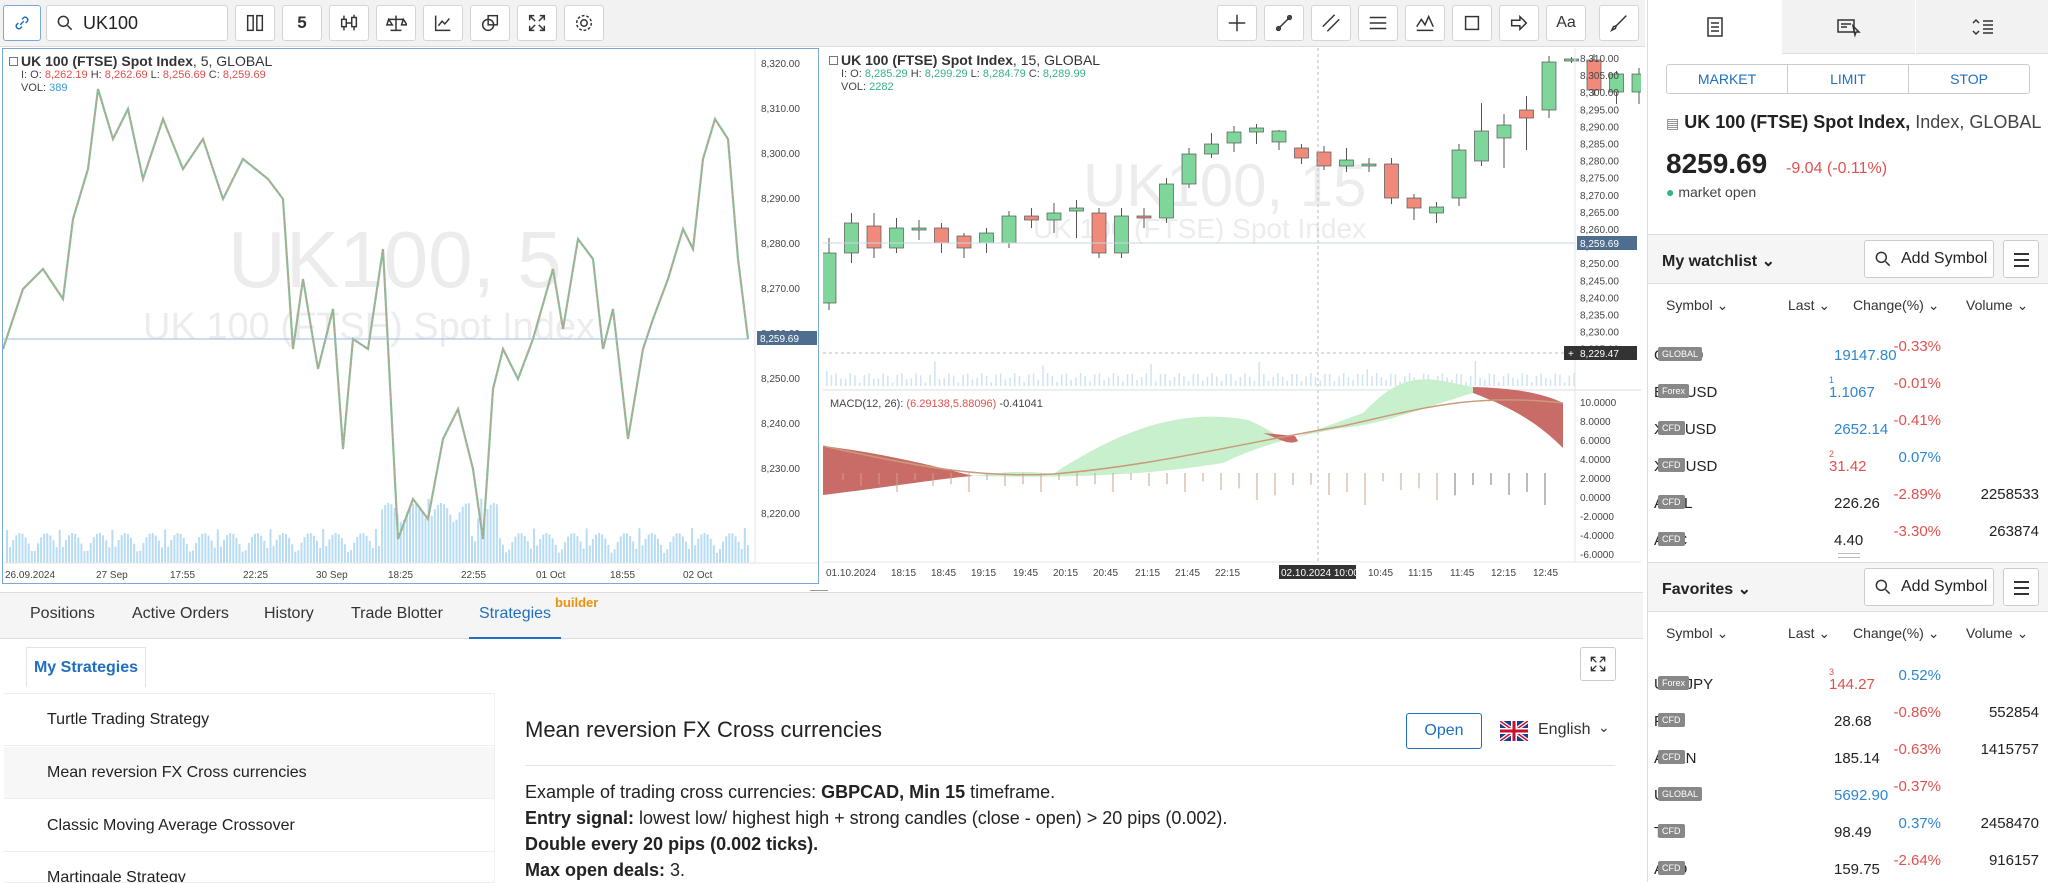 The height and width of the screenshot is (883, 2048). I want to click on favorites-menu-button, so click(2021, 587).